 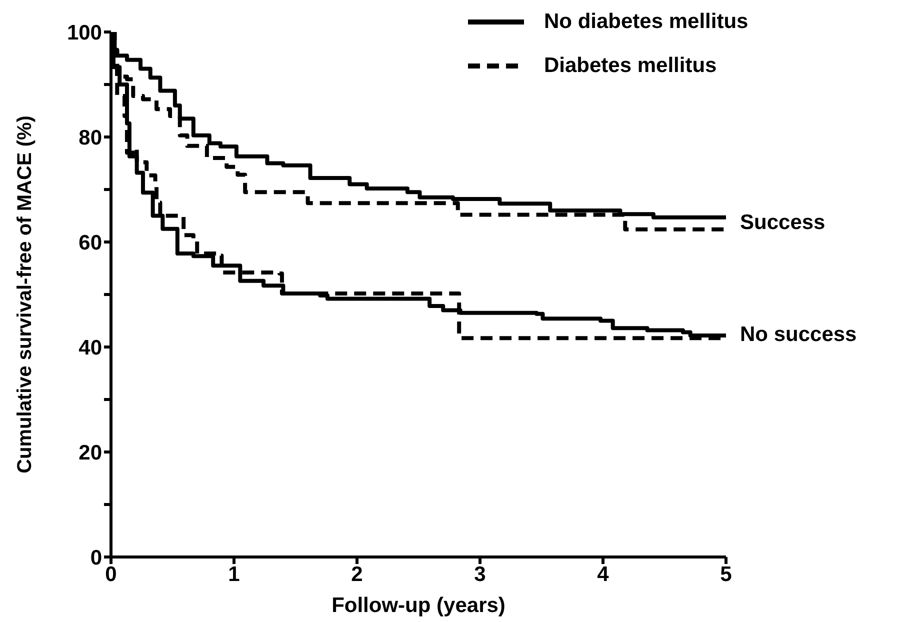 I want to click on x-tick-label: 4, so click(x=603, y=574).